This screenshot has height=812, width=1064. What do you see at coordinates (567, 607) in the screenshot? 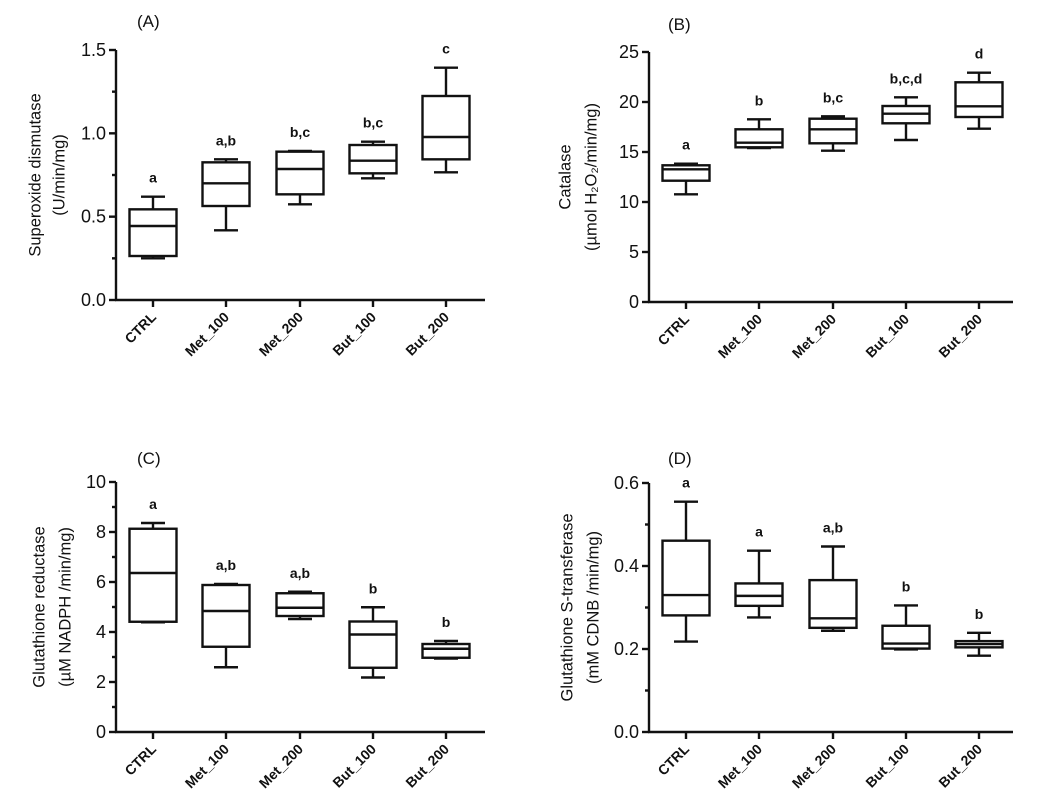
I see `y-axis-label: Glutathione S-transferase` at bounding box center [567, 607].